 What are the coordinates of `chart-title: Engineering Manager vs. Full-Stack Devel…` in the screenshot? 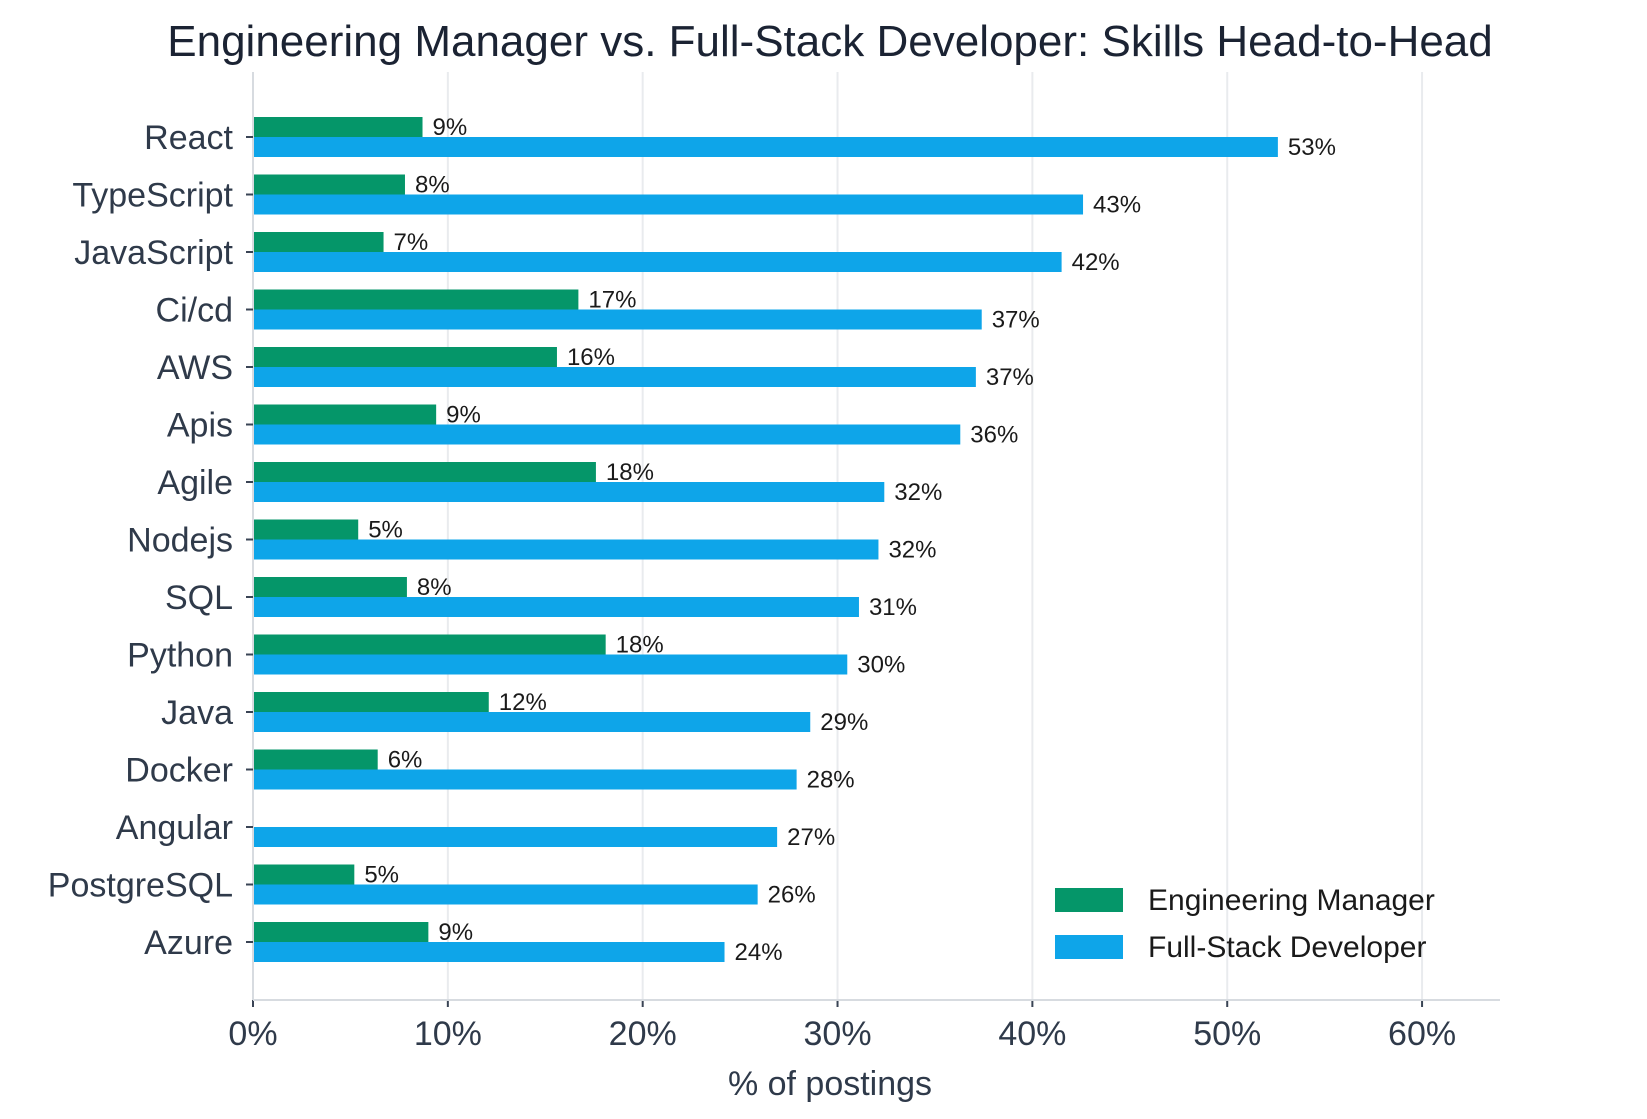 It's located at (830, 41).